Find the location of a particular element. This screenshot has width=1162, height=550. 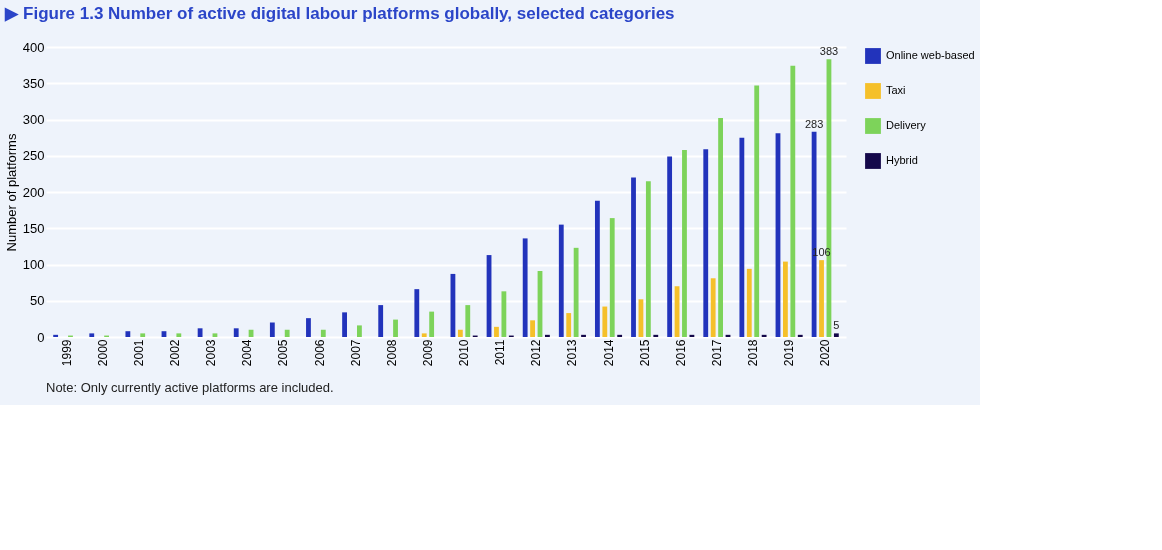

x-tick-label: 2015 is located at coordinates (644, 353).